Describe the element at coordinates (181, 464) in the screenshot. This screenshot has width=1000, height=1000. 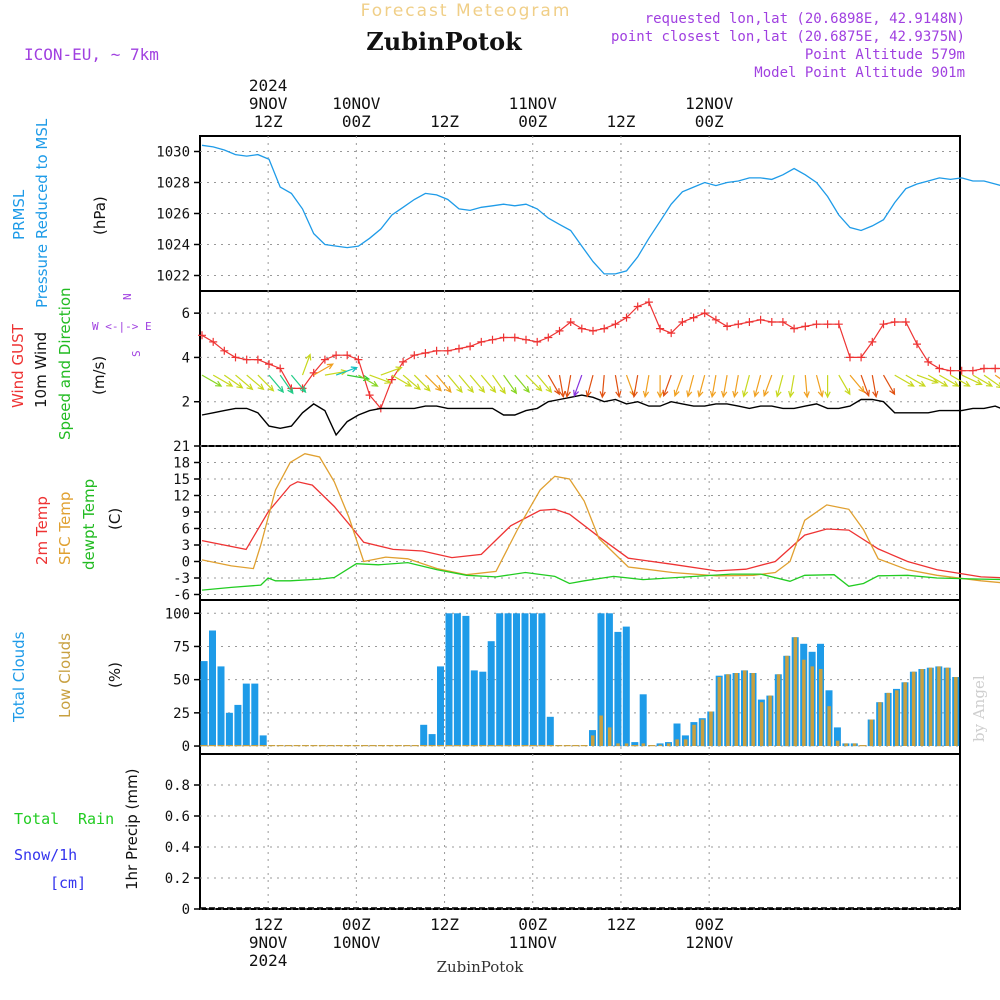
I see `y-tick-label: 18` at that location.